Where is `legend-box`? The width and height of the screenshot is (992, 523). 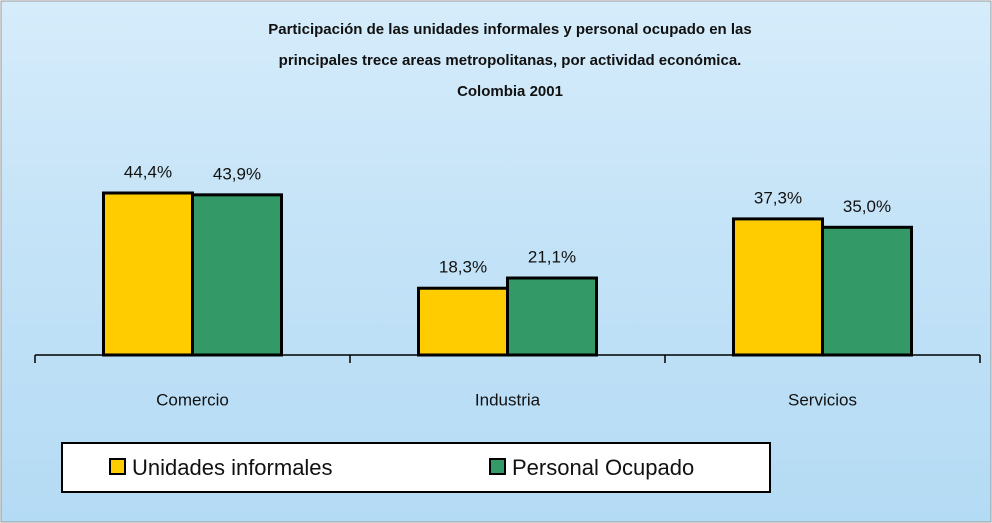 legend-box is located at coordinates (416, 467).